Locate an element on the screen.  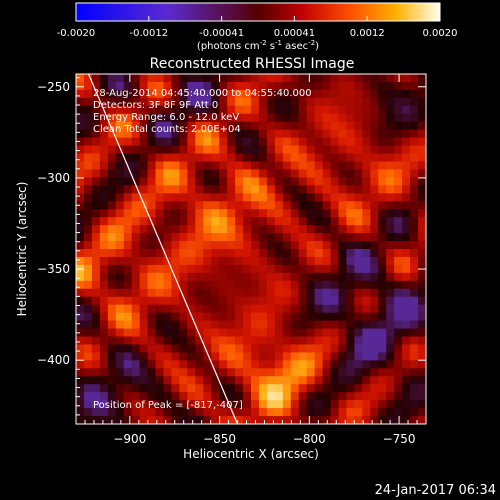
colorbar-tick-label: 0.0012 is located at coordinates (367, 33).